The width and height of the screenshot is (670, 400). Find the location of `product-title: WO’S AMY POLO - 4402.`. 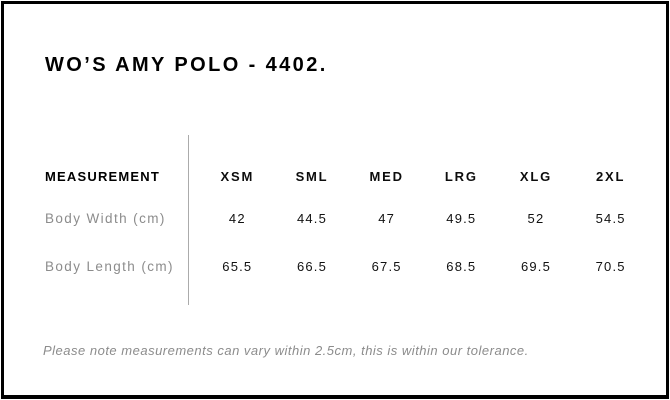

product-title: WO’S AMY POLO - 4402. is located at coordinates (186, 65).